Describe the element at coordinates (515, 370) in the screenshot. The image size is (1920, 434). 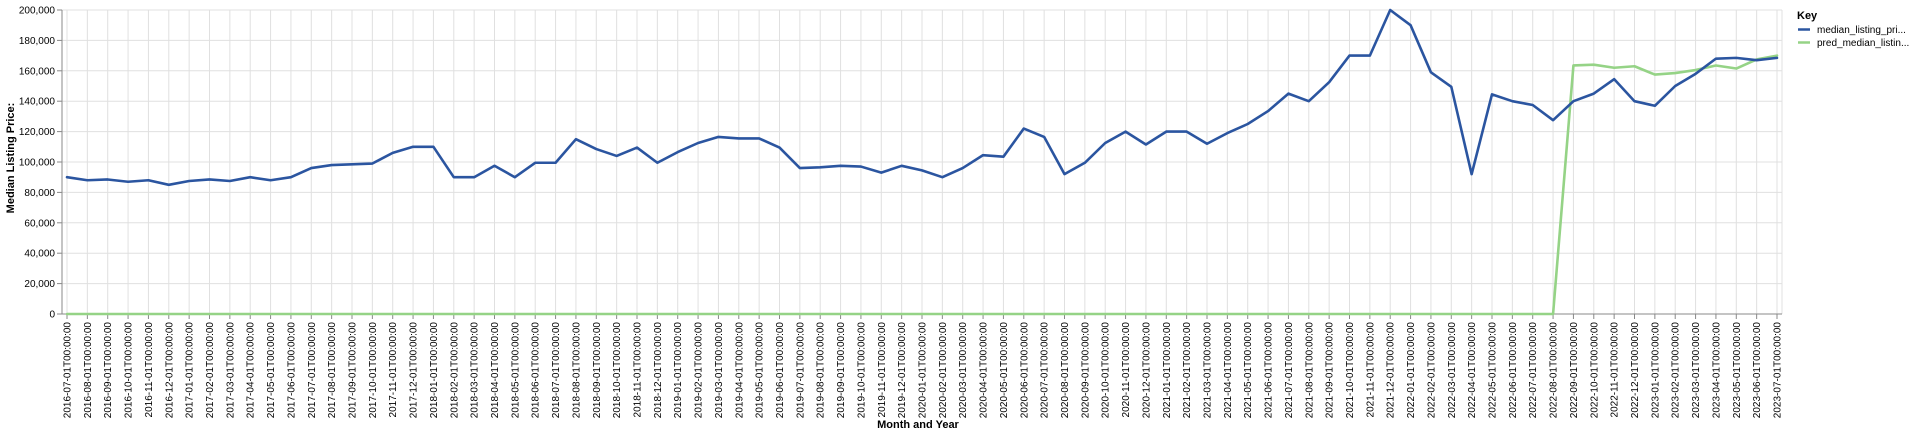
I see `x-tick-label: 2018-05-01T00:00:00` at that location.